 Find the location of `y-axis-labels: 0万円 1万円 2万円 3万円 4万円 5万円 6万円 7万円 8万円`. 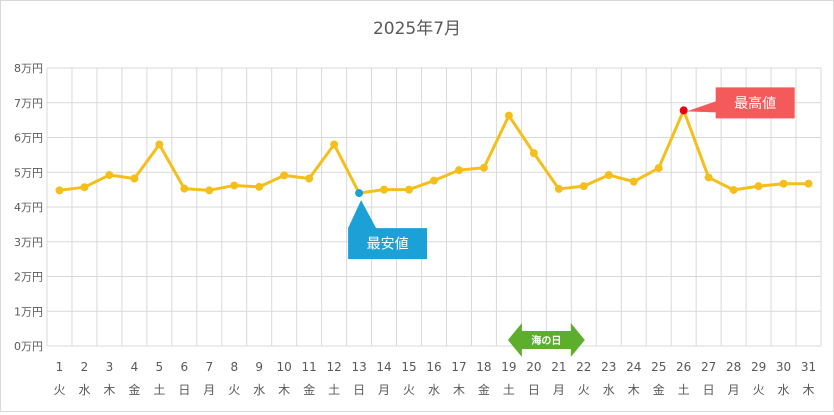

y-axis-labels: 0万円 1万円 2万円 3万円 4万円 5万円 6万円 7万円 8万円 is located at coordinates (28, 207).